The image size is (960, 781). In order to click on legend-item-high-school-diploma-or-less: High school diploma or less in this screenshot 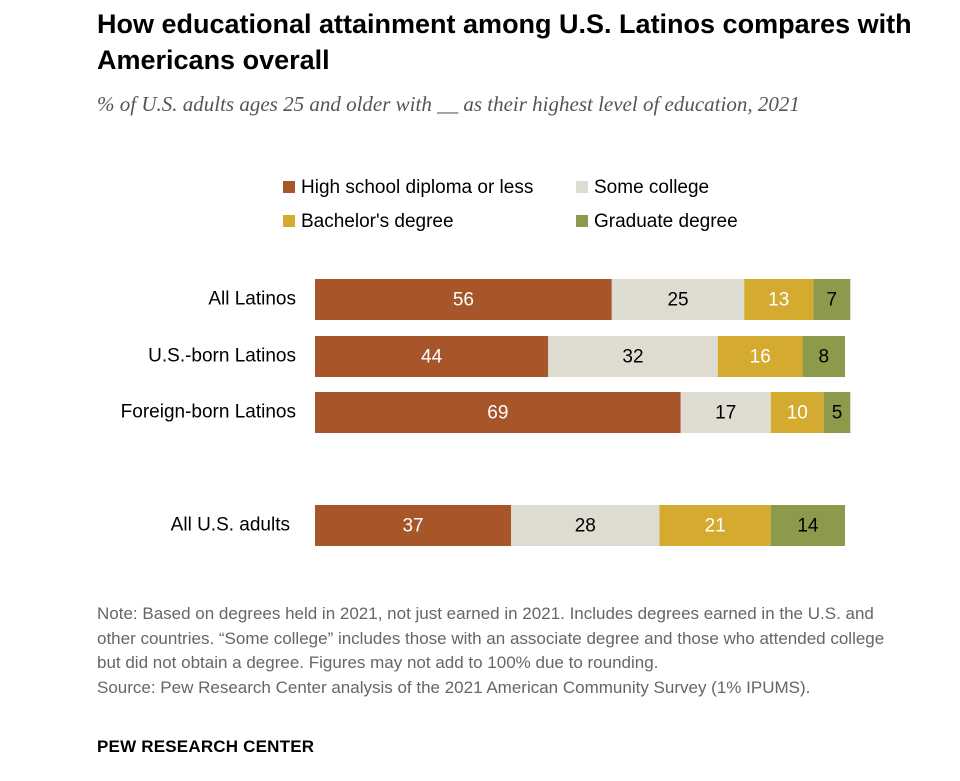, I will do `click(408, 187)`.